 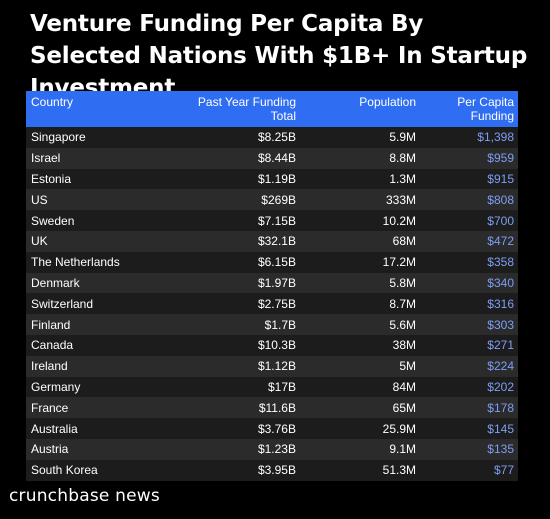 I want to click on header-country: Country, so click(x=52, y=102).